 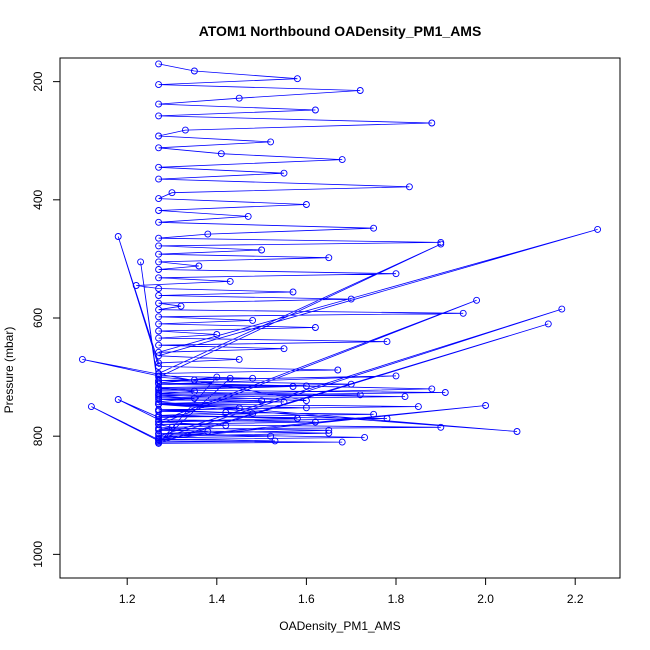 What do you see at coordinates (340, 31) in the screenshot?
I see `chart-title: ATOM1 Northbound OADensity_PM1_AMS` at bounding box center [340, 31].